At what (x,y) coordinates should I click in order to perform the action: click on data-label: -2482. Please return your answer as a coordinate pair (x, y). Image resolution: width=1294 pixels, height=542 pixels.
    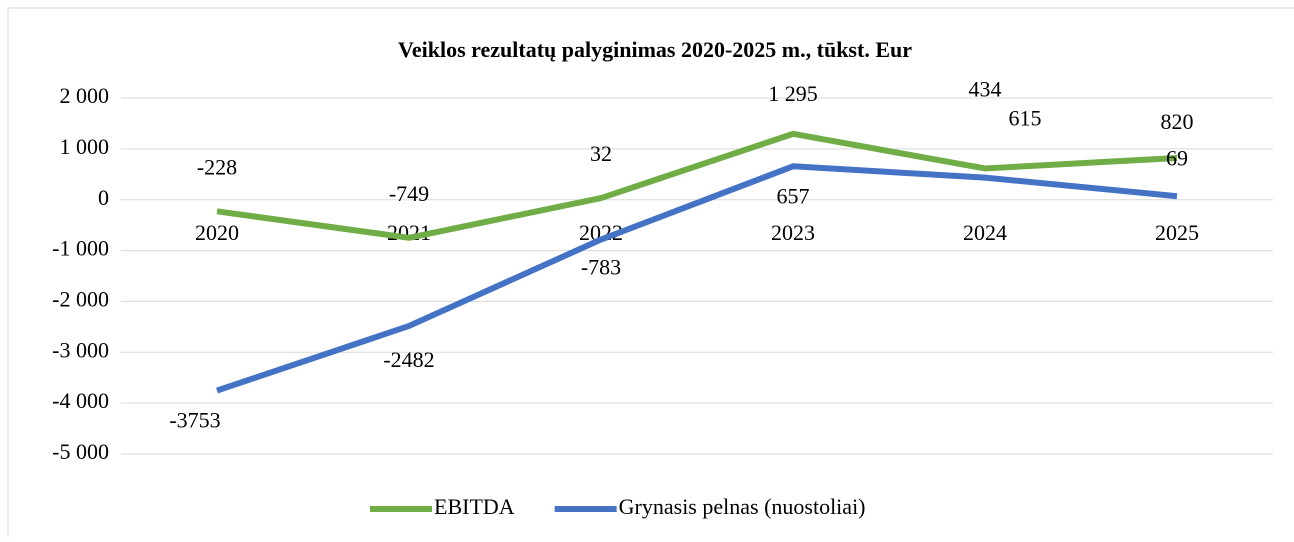
    Looking at the image, I should click on (408, 359).